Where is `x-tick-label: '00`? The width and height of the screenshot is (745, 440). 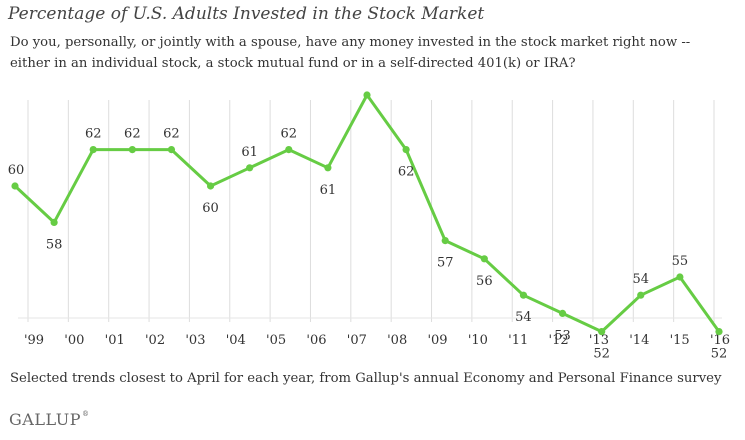 x-tick-label: '00 is located at coordinates (74, 340).